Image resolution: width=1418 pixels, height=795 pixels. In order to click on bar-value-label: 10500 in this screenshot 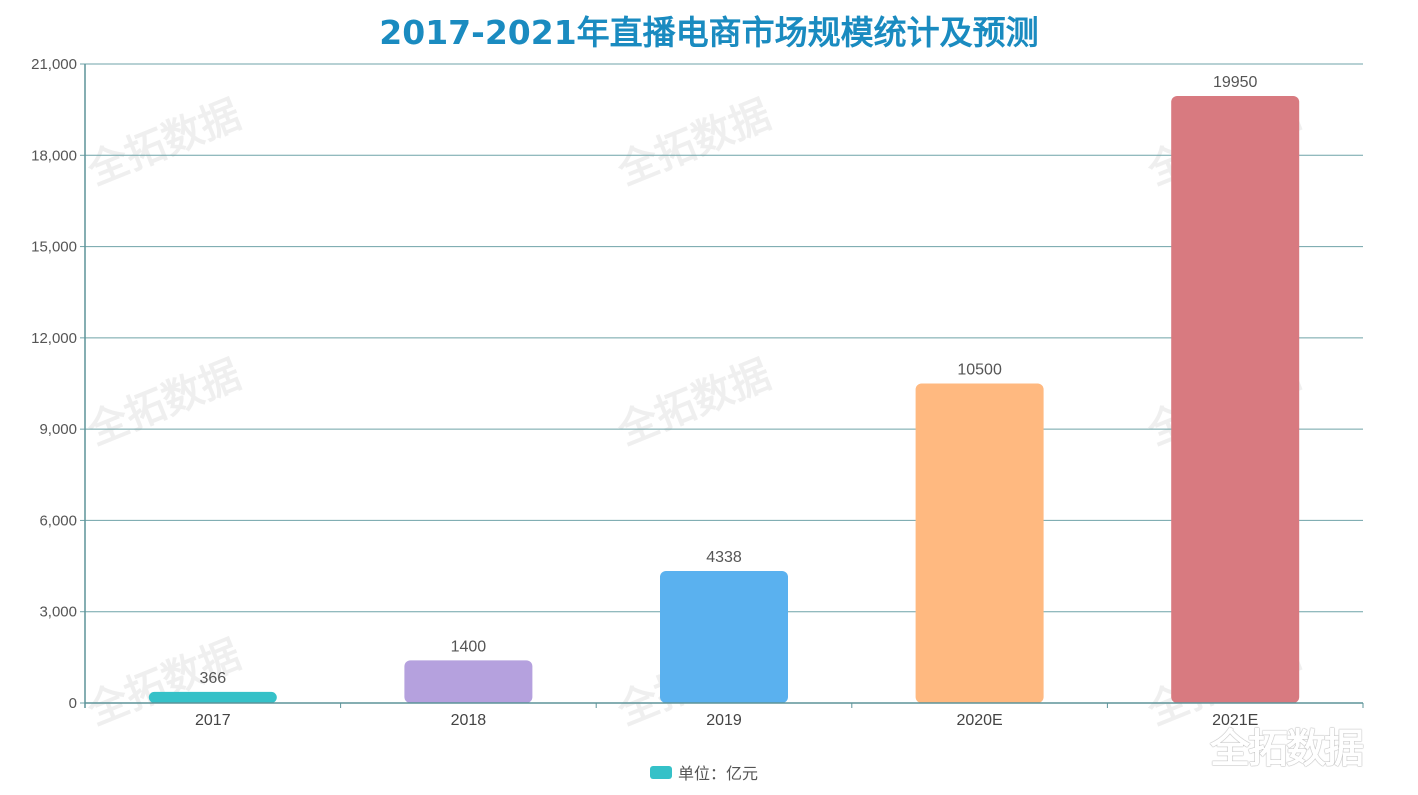, I will do `click(979, 370)`.